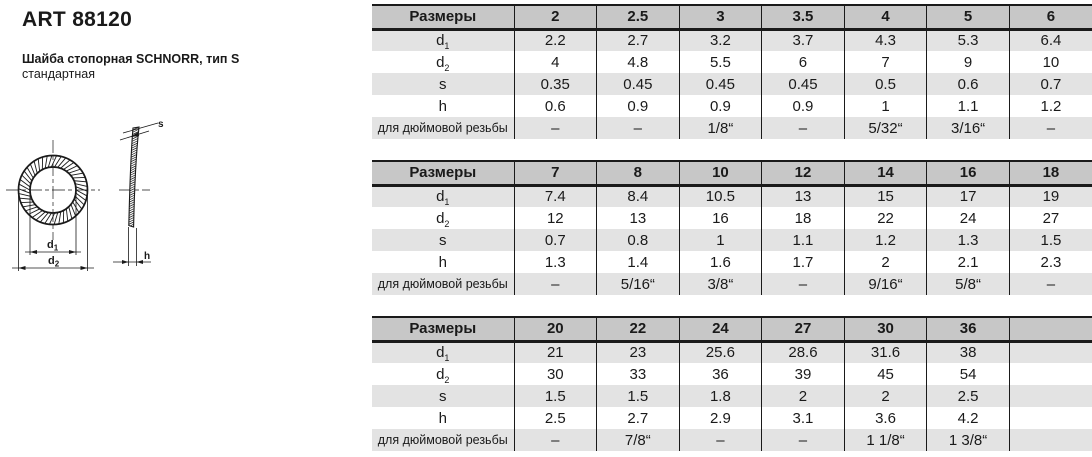 The image size is (1092, 457). What do you see at coordinates (803, 374) in the screenshot?
I see `value-cell: 39` at bounding box center [803, 374].